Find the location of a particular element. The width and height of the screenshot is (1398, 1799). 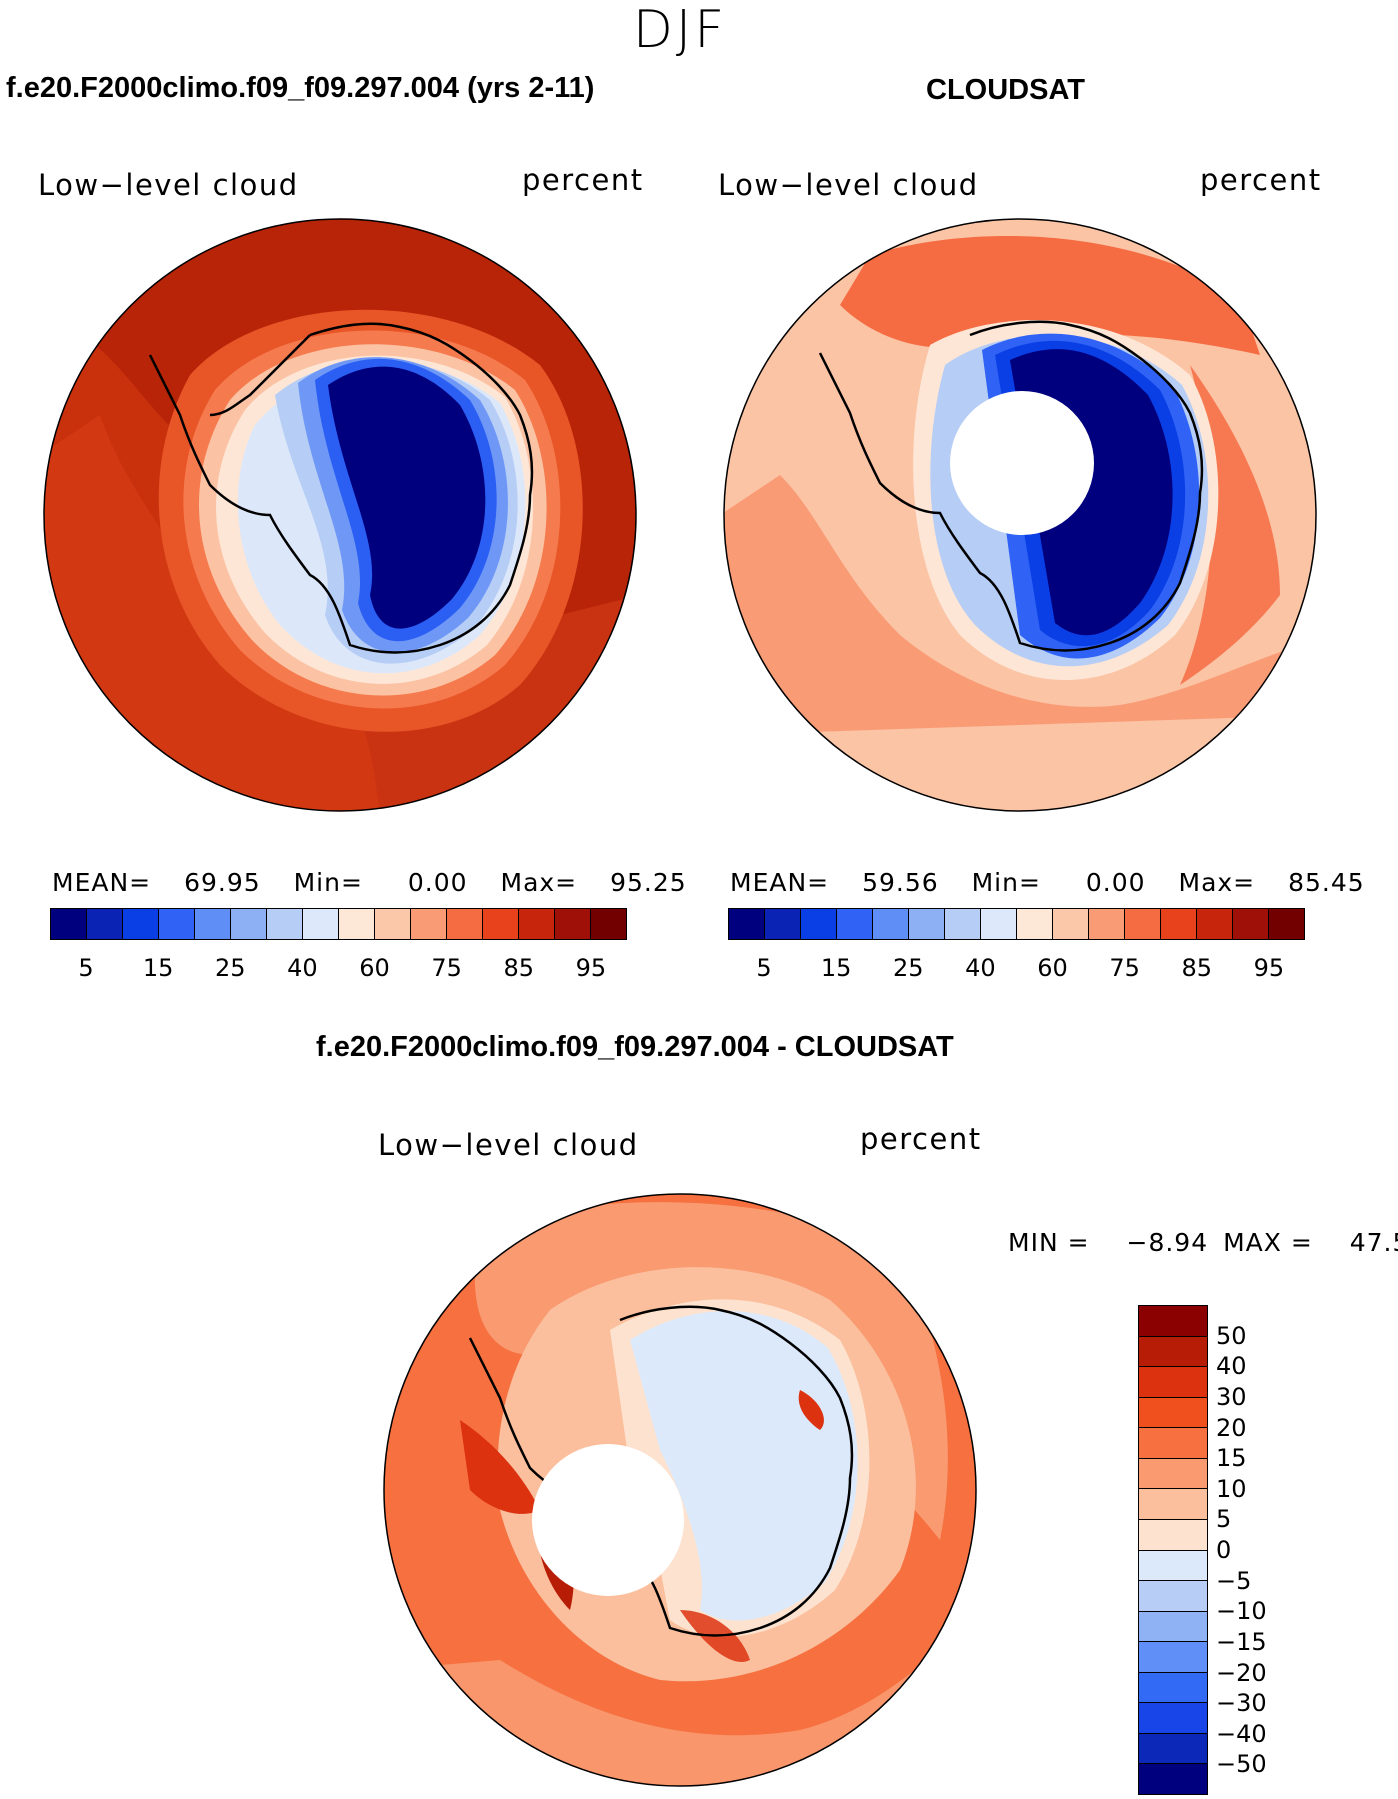

panel-1-colorbar-tick-label: 40 is located at coordinates (302, 968).